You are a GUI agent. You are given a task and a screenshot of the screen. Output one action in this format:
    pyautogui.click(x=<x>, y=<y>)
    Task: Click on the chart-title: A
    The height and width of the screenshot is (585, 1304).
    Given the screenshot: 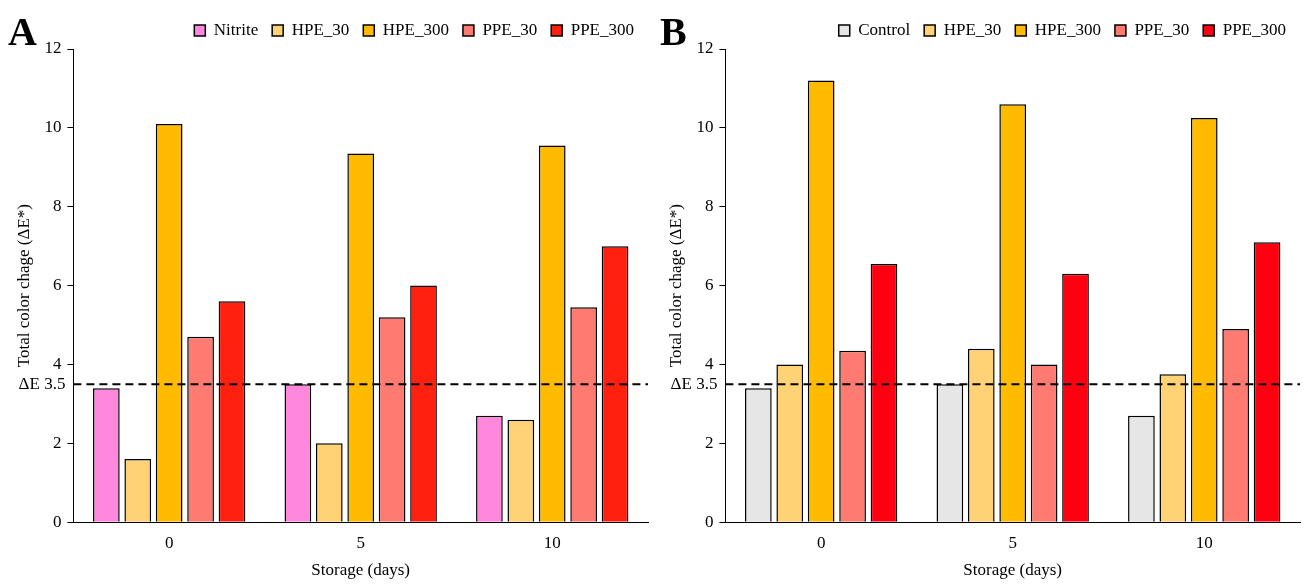 What is the action you would take?
    pyautogui.click(x=22, y=31)
    